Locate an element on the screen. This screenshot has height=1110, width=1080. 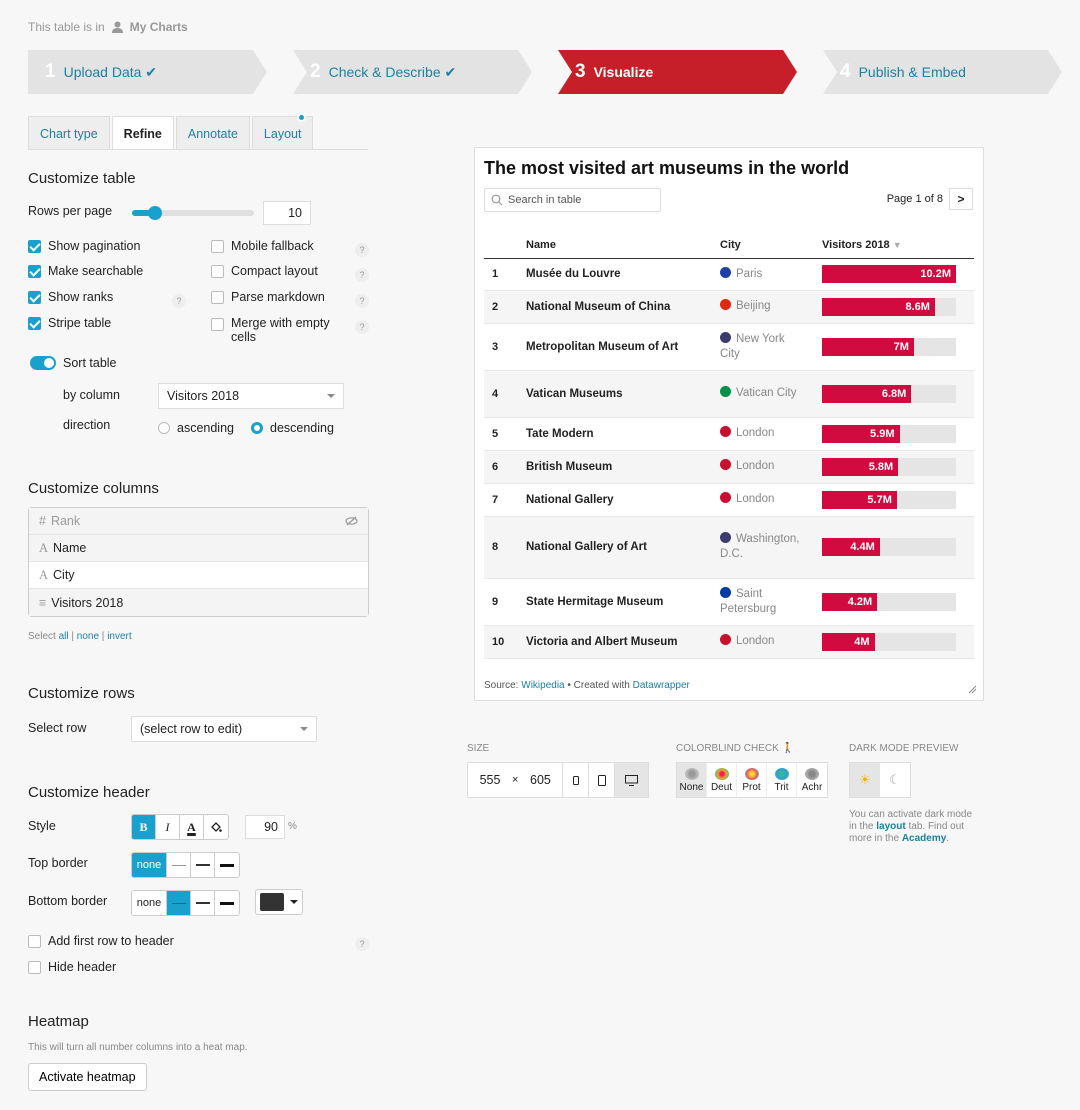
width-input: 555 is located at coordinates (490, 780).